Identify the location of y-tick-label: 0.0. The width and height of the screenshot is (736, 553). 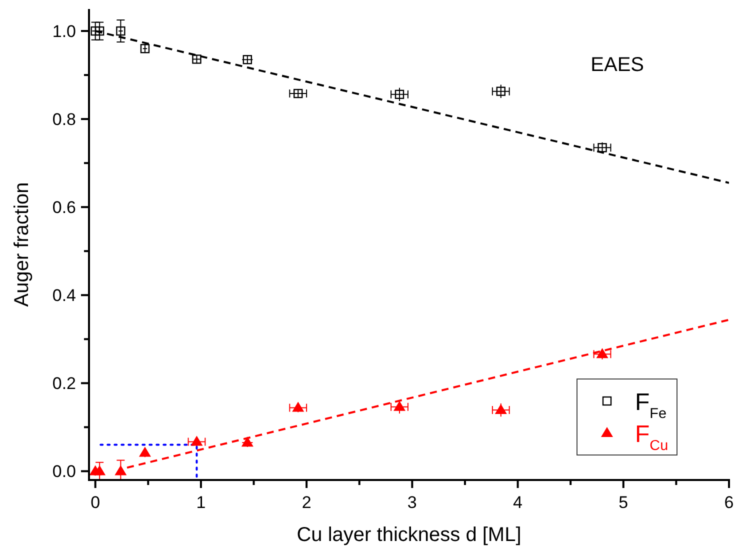
(64, 472).